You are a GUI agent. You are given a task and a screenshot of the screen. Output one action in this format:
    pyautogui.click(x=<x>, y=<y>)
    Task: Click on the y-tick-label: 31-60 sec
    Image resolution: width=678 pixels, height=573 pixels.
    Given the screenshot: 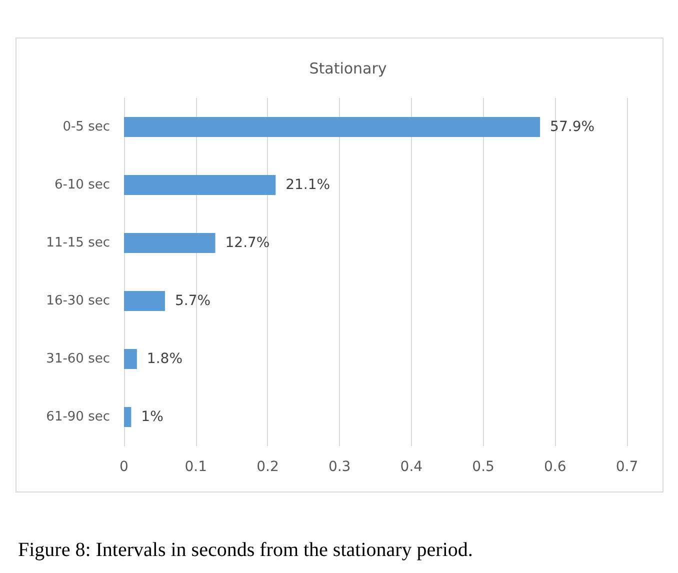 What is the action you would take?
    pyautogui.click(x=78, y=359)
    